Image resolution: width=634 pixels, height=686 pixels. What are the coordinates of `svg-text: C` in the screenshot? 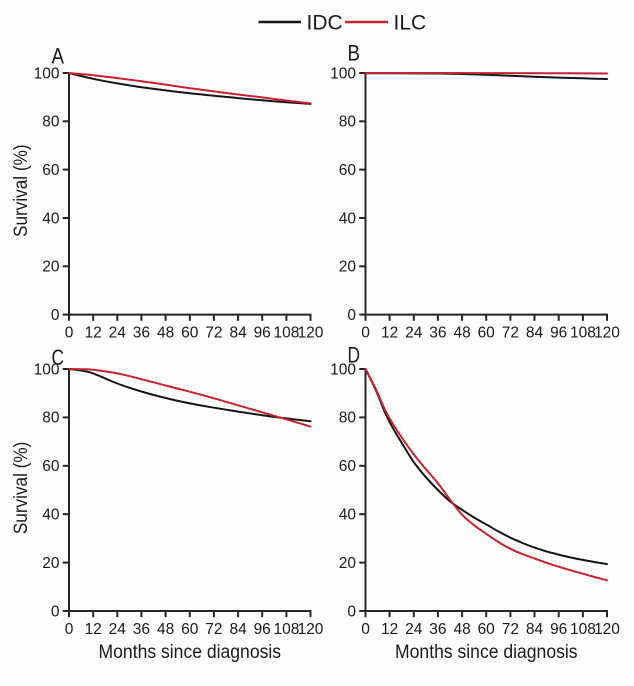 It's located at (58, 357).